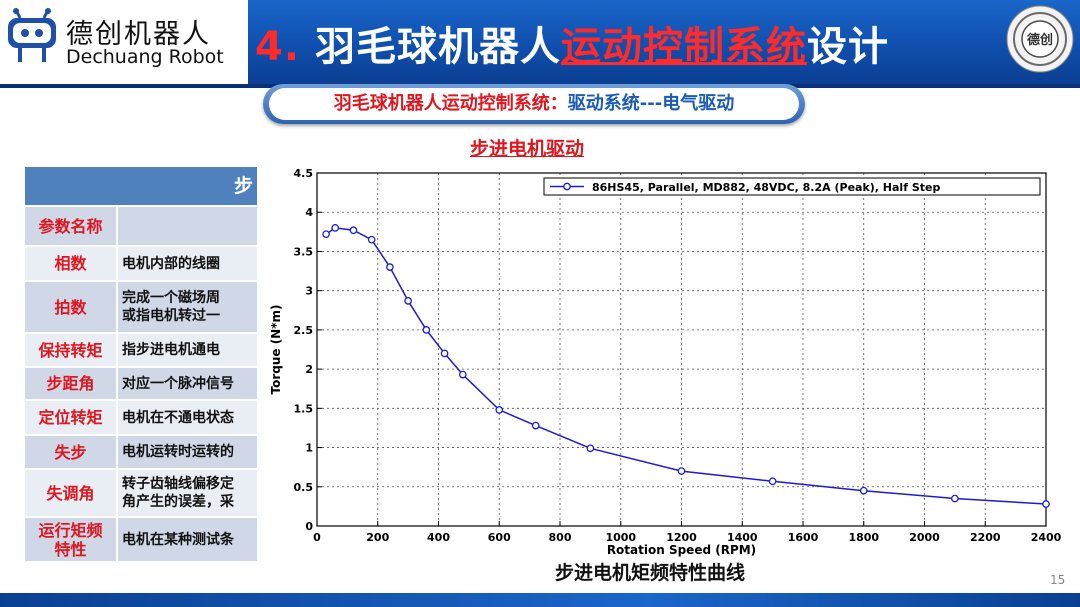 This screenshot has width=1080, height=607. Describe the element at coordinates (437, 47) in the screenshot. I see `title-part1: 羽毛球机器人` at that location.